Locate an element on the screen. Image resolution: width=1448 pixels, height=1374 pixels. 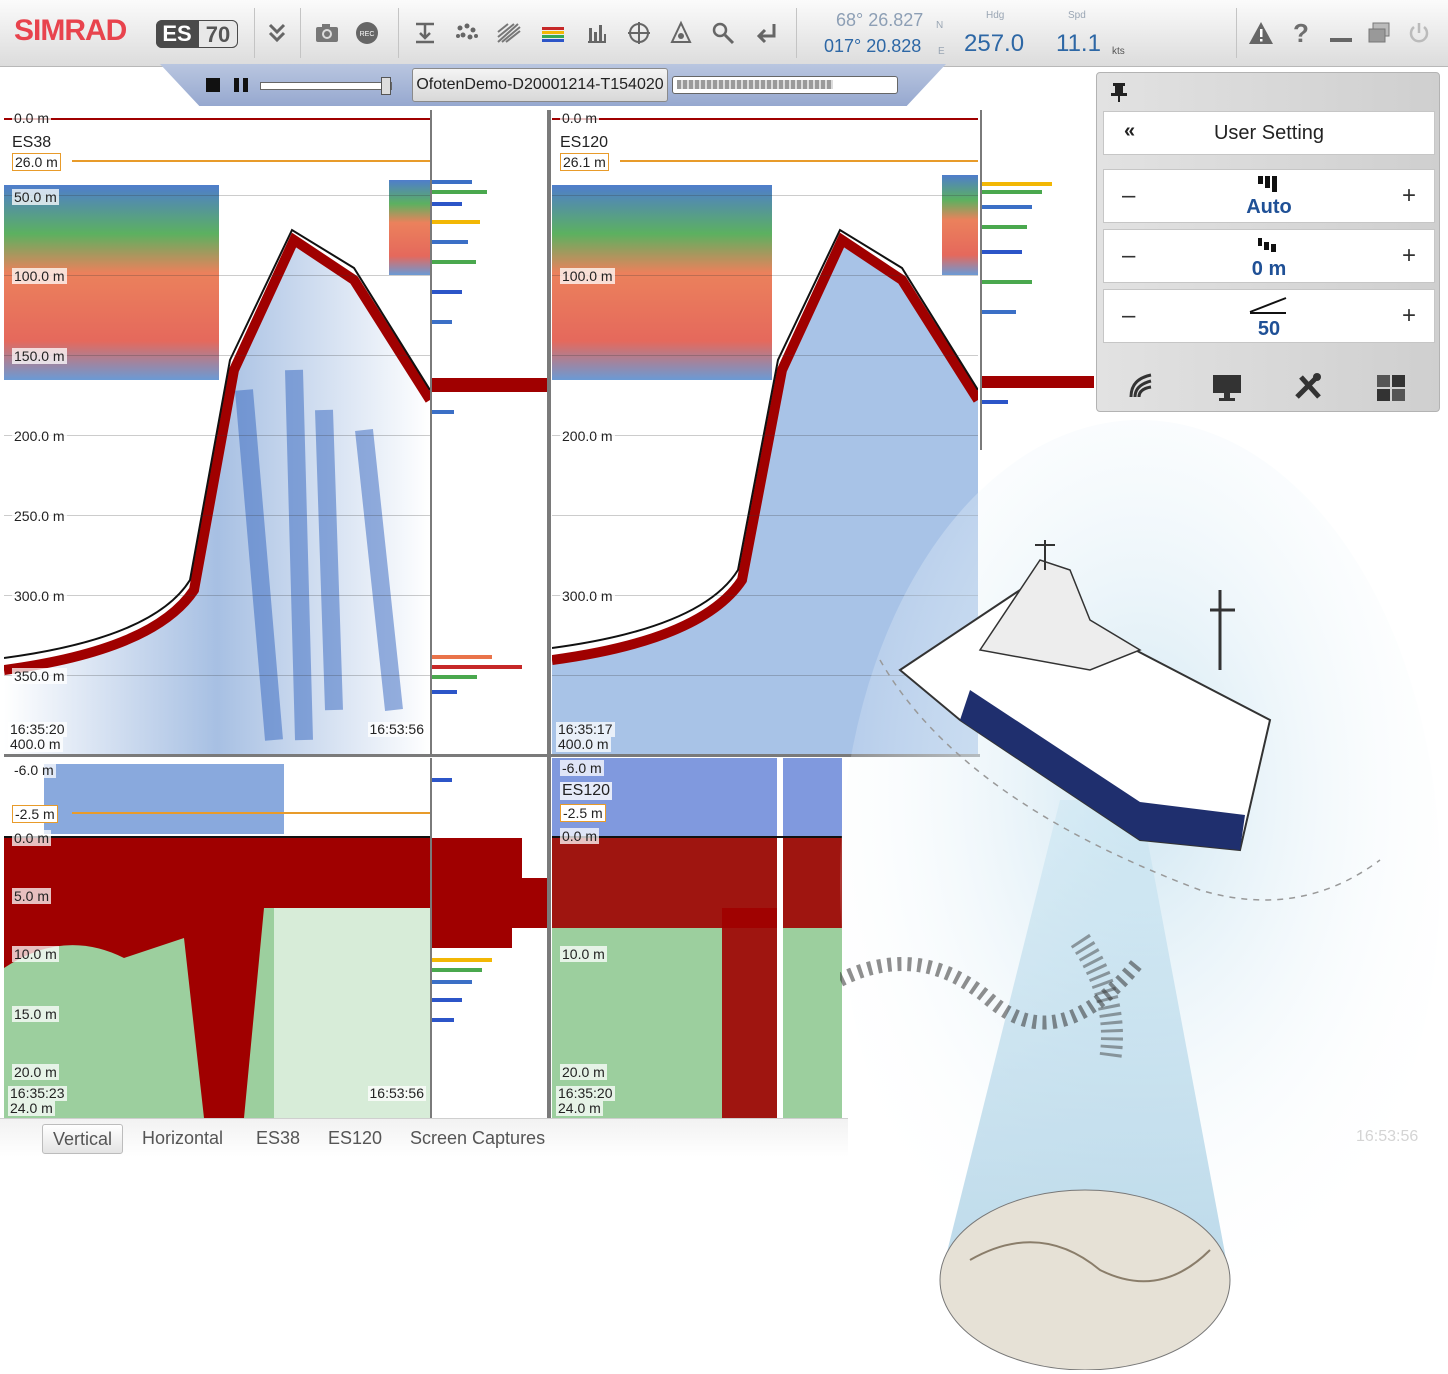
collapse-icon: « is located at coordinates (1130, 131).